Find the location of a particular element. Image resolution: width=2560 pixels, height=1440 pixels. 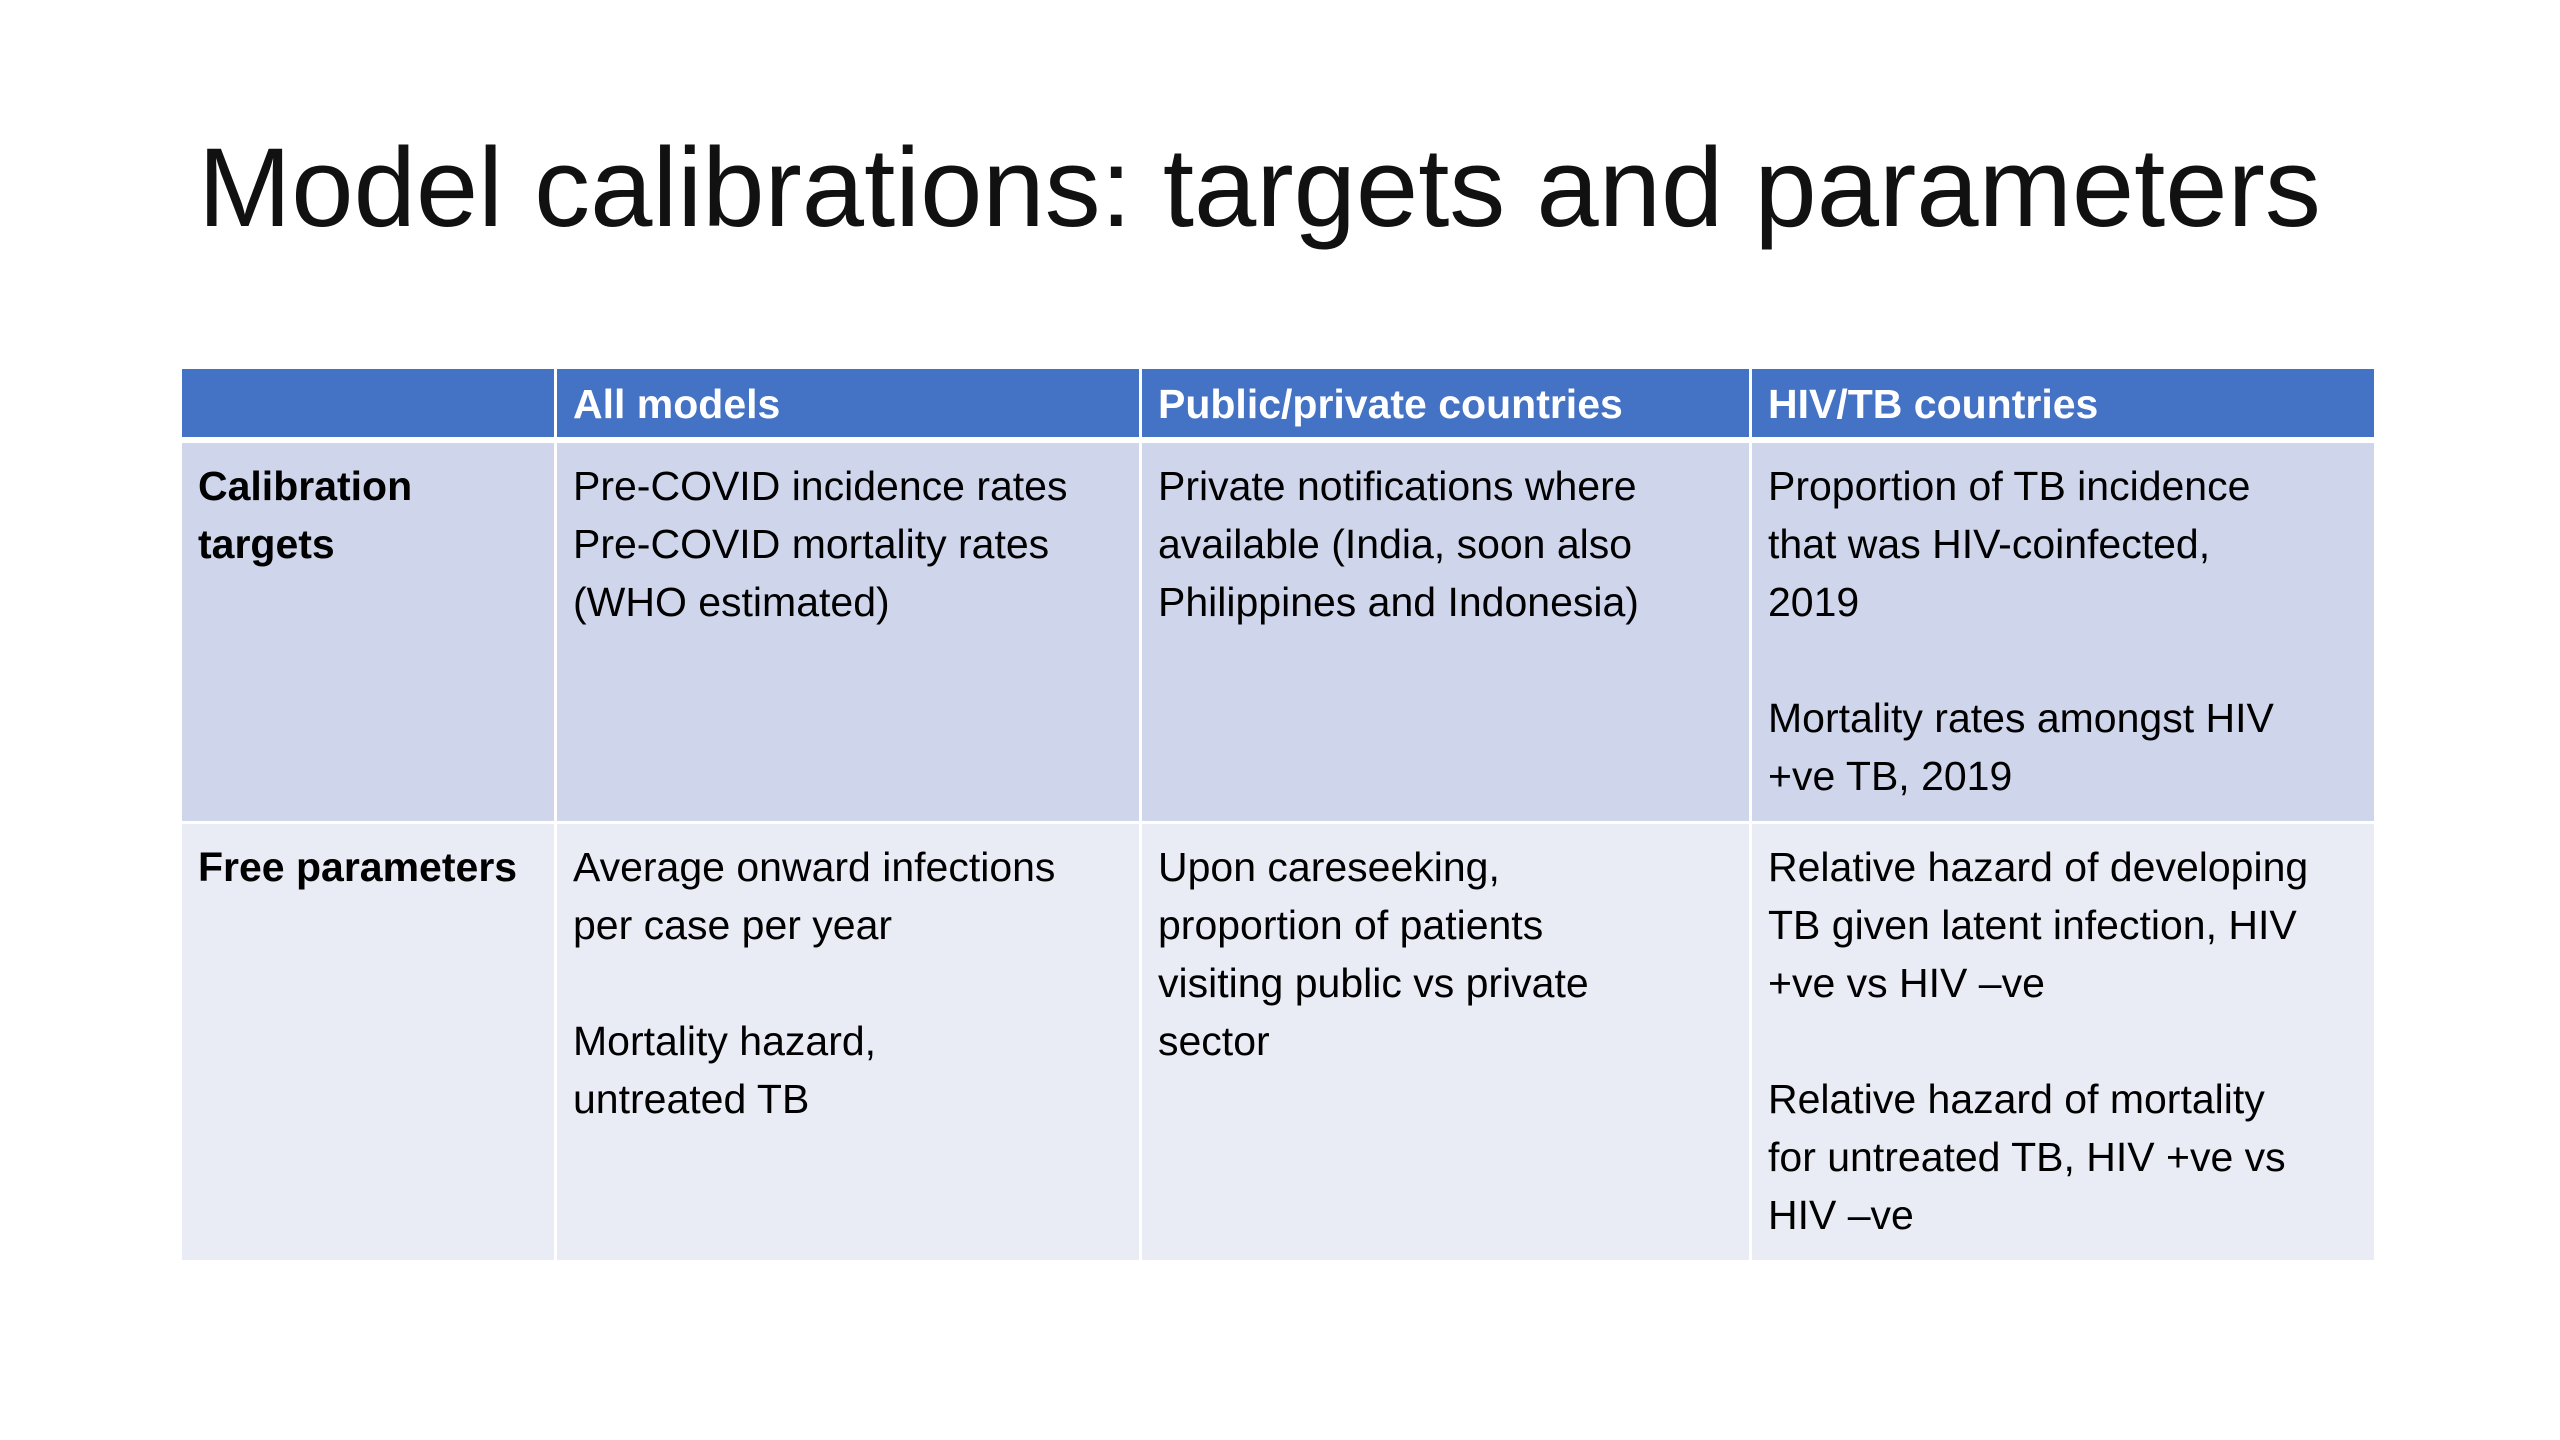

row-label-calibration-targets: Calibration targets is located at coordinates (368, 631).